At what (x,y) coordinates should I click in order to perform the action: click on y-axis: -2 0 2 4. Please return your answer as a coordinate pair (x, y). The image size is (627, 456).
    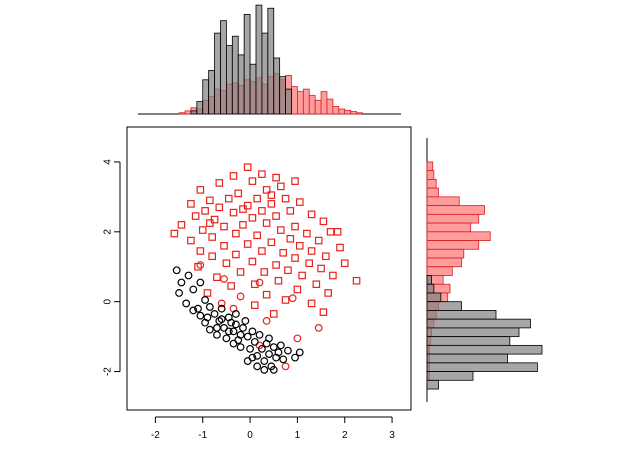
    Looking at the image, I should click on (112, 267).